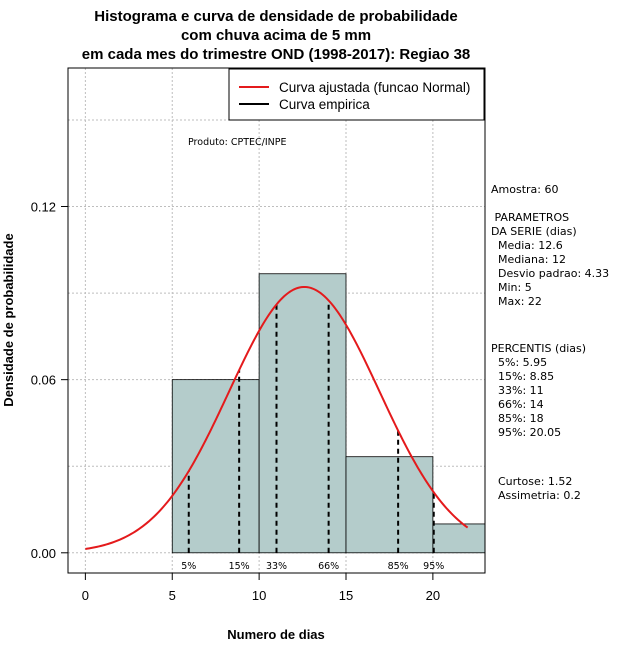 Image resolution: width=640 pixels, height=660 pixels. What do you see at coordinates (526, 432) in the screenshot?
I see `percentil-95: 95%: 20.05` at bounding box center [526, 432].